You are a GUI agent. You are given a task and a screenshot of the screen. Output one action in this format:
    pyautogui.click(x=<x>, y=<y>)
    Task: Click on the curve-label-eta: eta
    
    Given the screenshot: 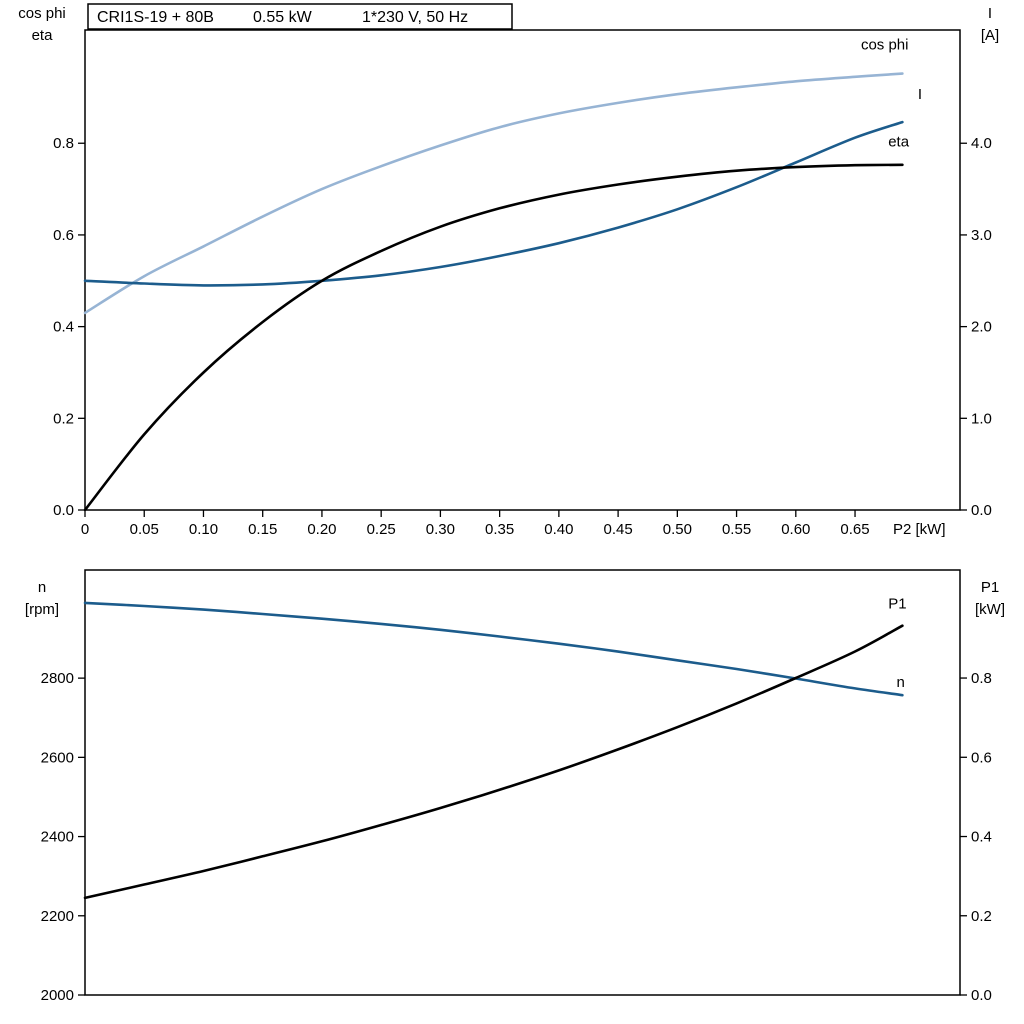 What is the action you would take?
    pyautogui.click(x=899, y=141)
    